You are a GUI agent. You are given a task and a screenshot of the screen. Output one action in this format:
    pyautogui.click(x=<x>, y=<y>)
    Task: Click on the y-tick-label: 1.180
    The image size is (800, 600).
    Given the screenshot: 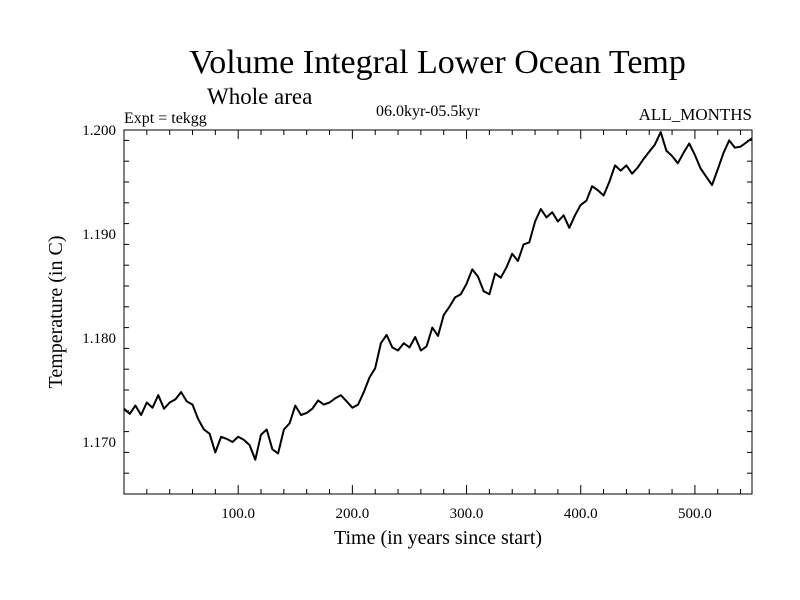 What is the action you would take?
    pyautogui.click(x=99, y=339)
    